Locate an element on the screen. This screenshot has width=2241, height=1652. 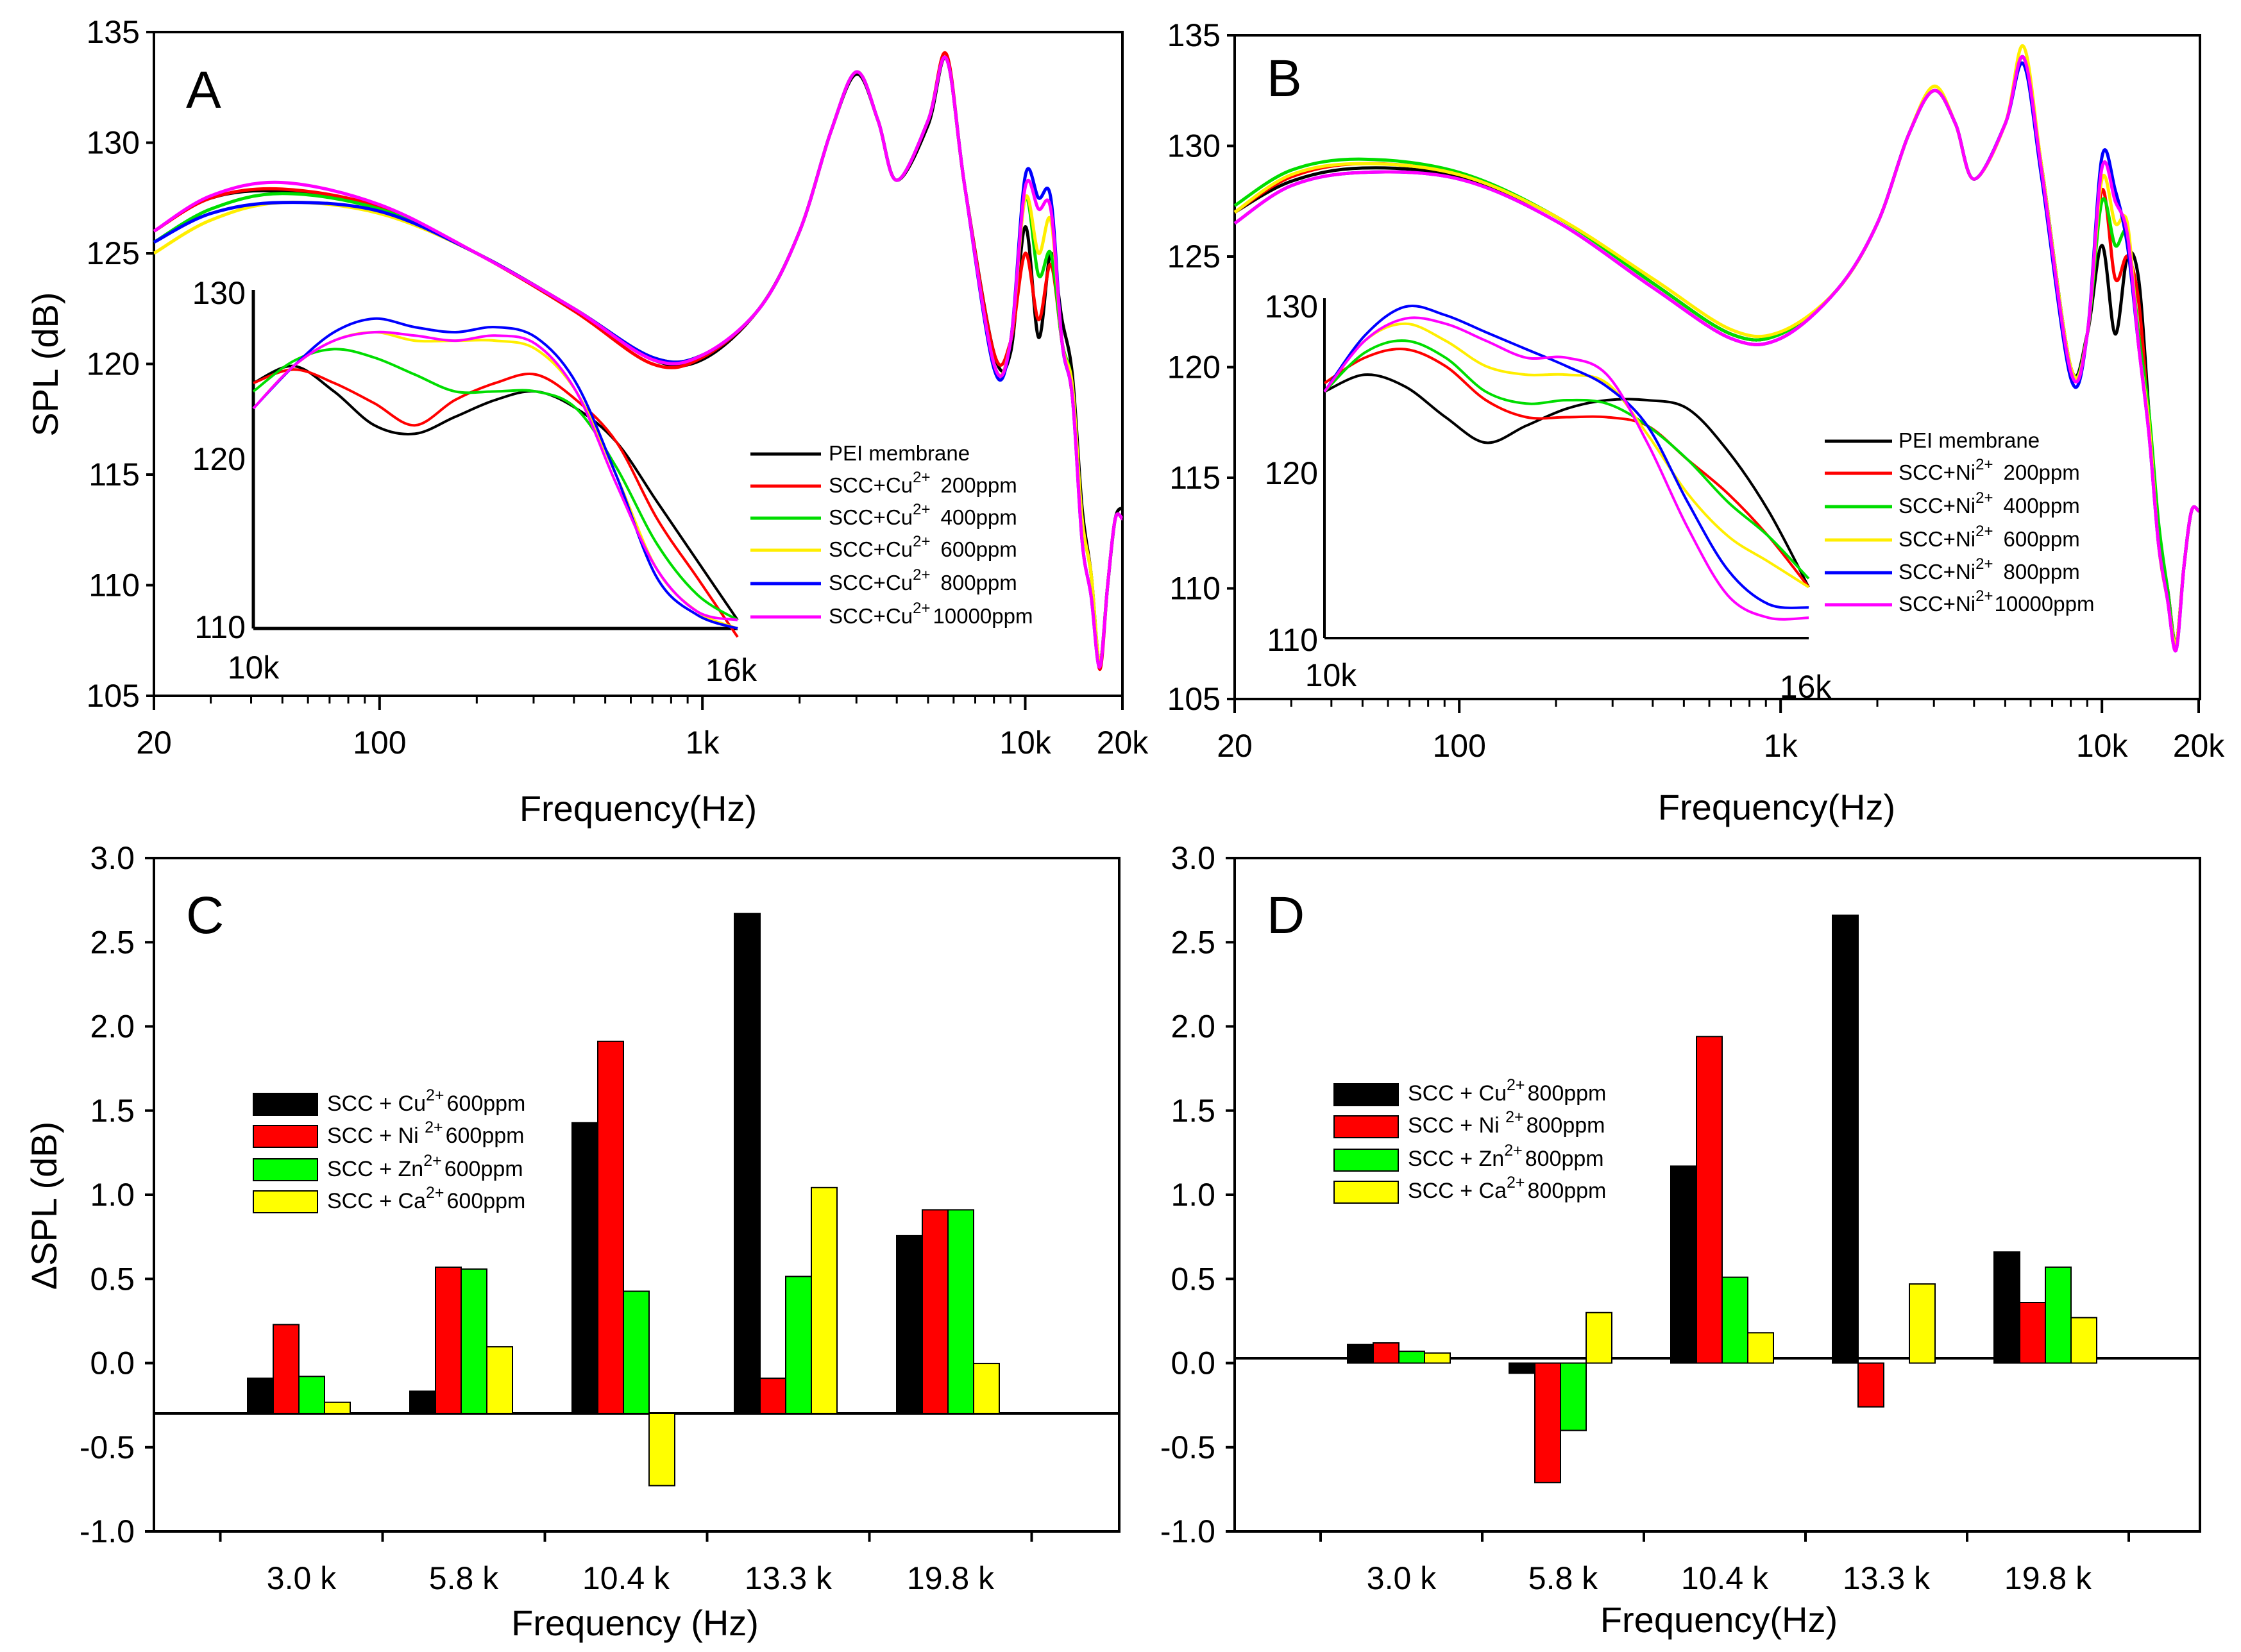
legend-label: SCC+Ni2+10000ppm is located at coordinates (1996, 601).